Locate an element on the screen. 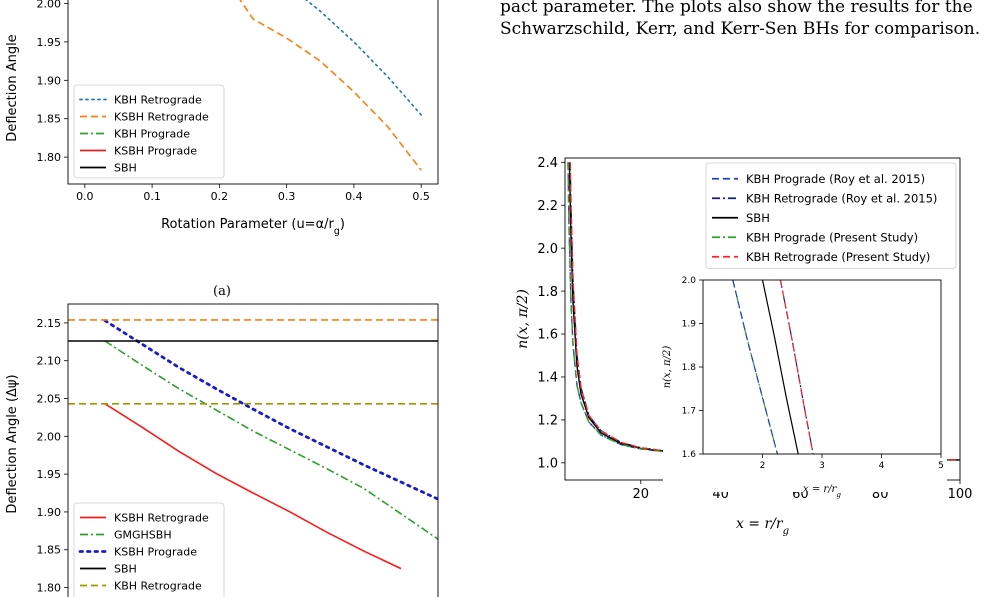  y-tick-label: 1.9 is located at coordinates (689, 325).